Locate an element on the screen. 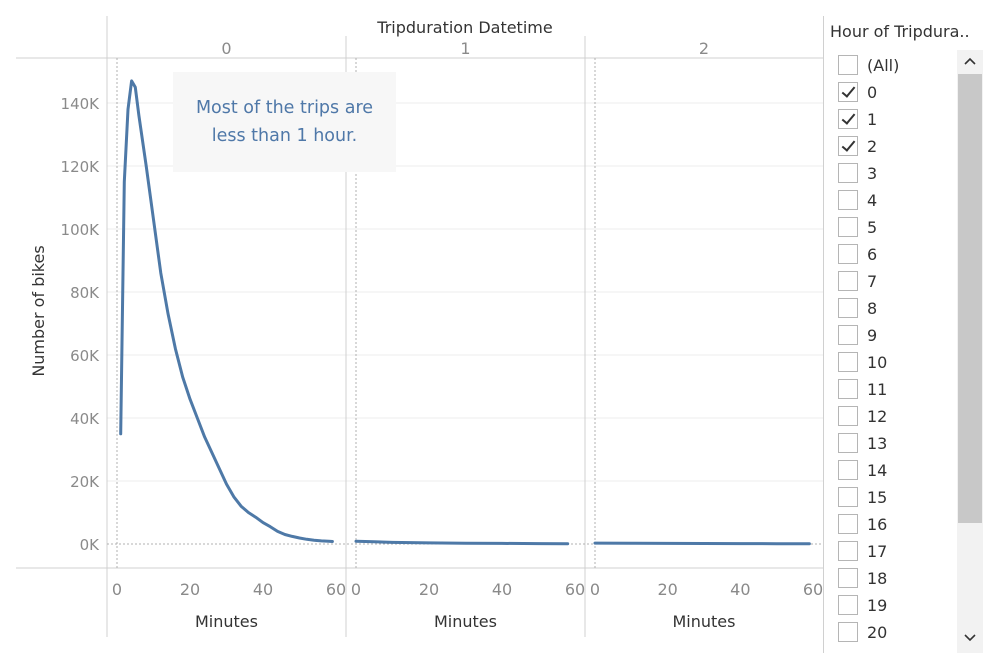 The image size is (983, 653). filter-item: 12 is located at coordinates (862, 416).